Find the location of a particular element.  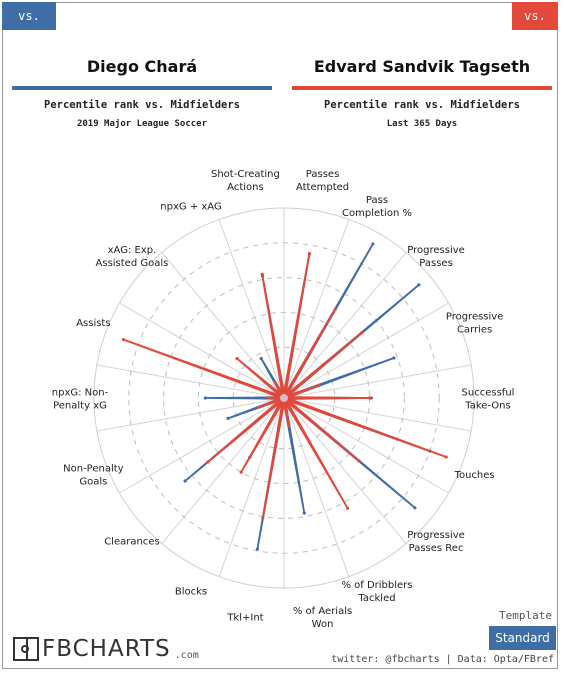

category-label-line: Touches is located at coordinates (474, 475).